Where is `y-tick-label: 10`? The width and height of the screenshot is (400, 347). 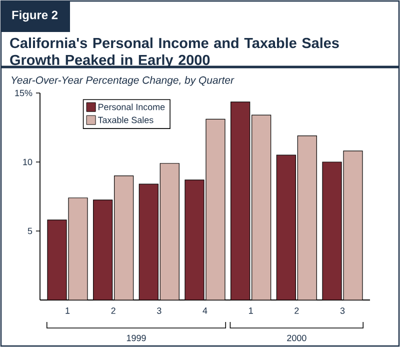 y-tick-label: 10 is located at coordinates (27, 162).